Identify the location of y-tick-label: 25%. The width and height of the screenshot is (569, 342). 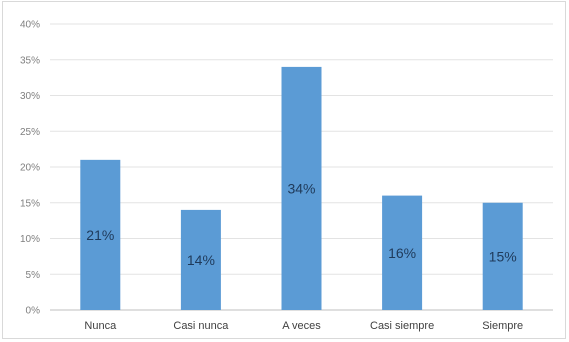
(30, 132).